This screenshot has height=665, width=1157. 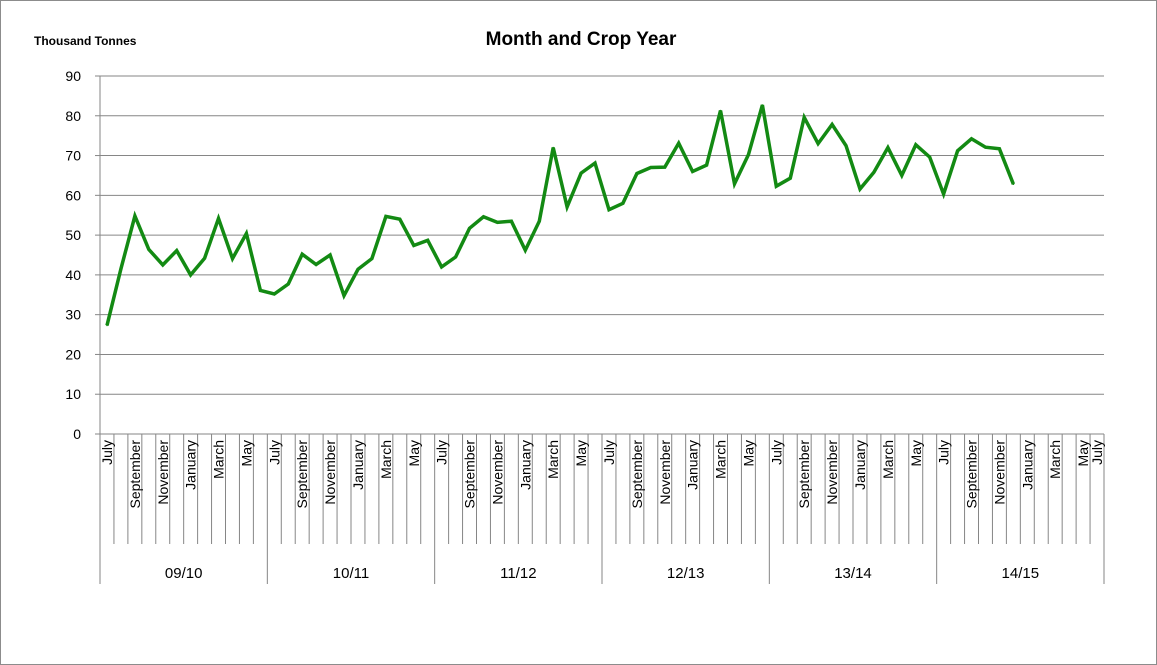 What do you see at coordinates (73, 156) in the screenshot?
I see `y-tick-label: 70` at bounding box center [73, 156].